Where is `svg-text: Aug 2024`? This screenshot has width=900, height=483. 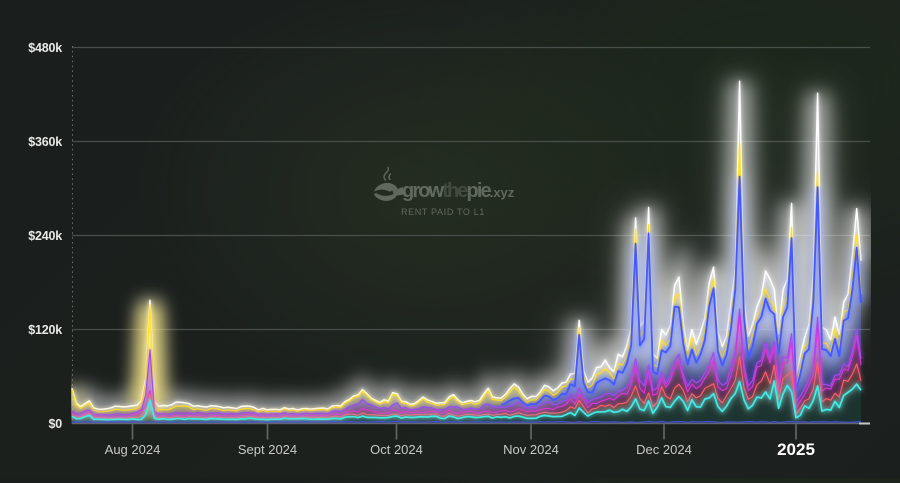 svg-text: Aug 2024 is located at coordinates (133, 449).